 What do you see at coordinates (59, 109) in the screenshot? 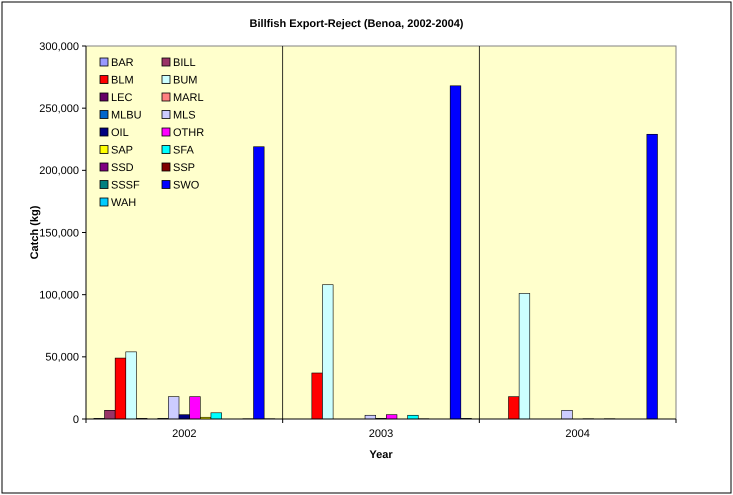
I see `y-tick-label: 250,000` at bounding box center [59, 109].